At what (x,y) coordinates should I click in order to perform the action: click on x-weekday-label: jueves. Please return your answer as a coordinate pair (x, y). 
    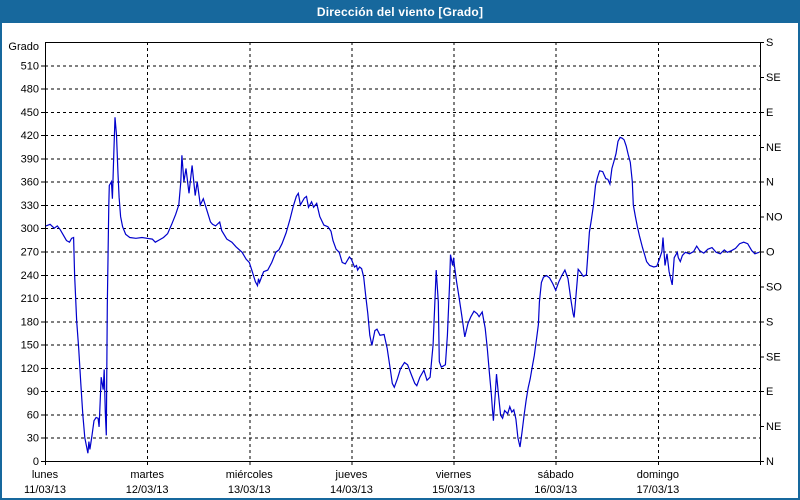
    Looking at the image, I should click on (351, 475).